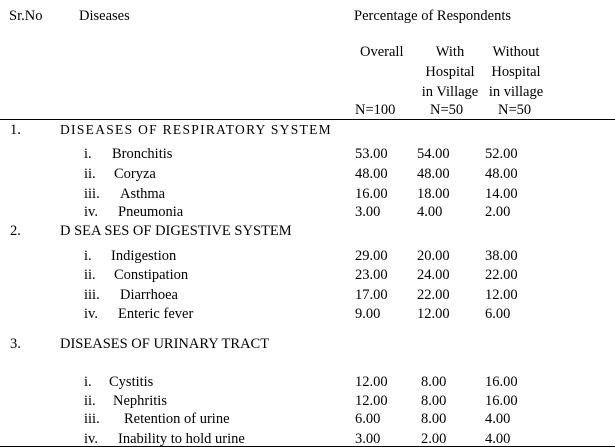 This screenshot has width=615, height=447. I want to click on value-overall: 17.00, so click(371, 295).